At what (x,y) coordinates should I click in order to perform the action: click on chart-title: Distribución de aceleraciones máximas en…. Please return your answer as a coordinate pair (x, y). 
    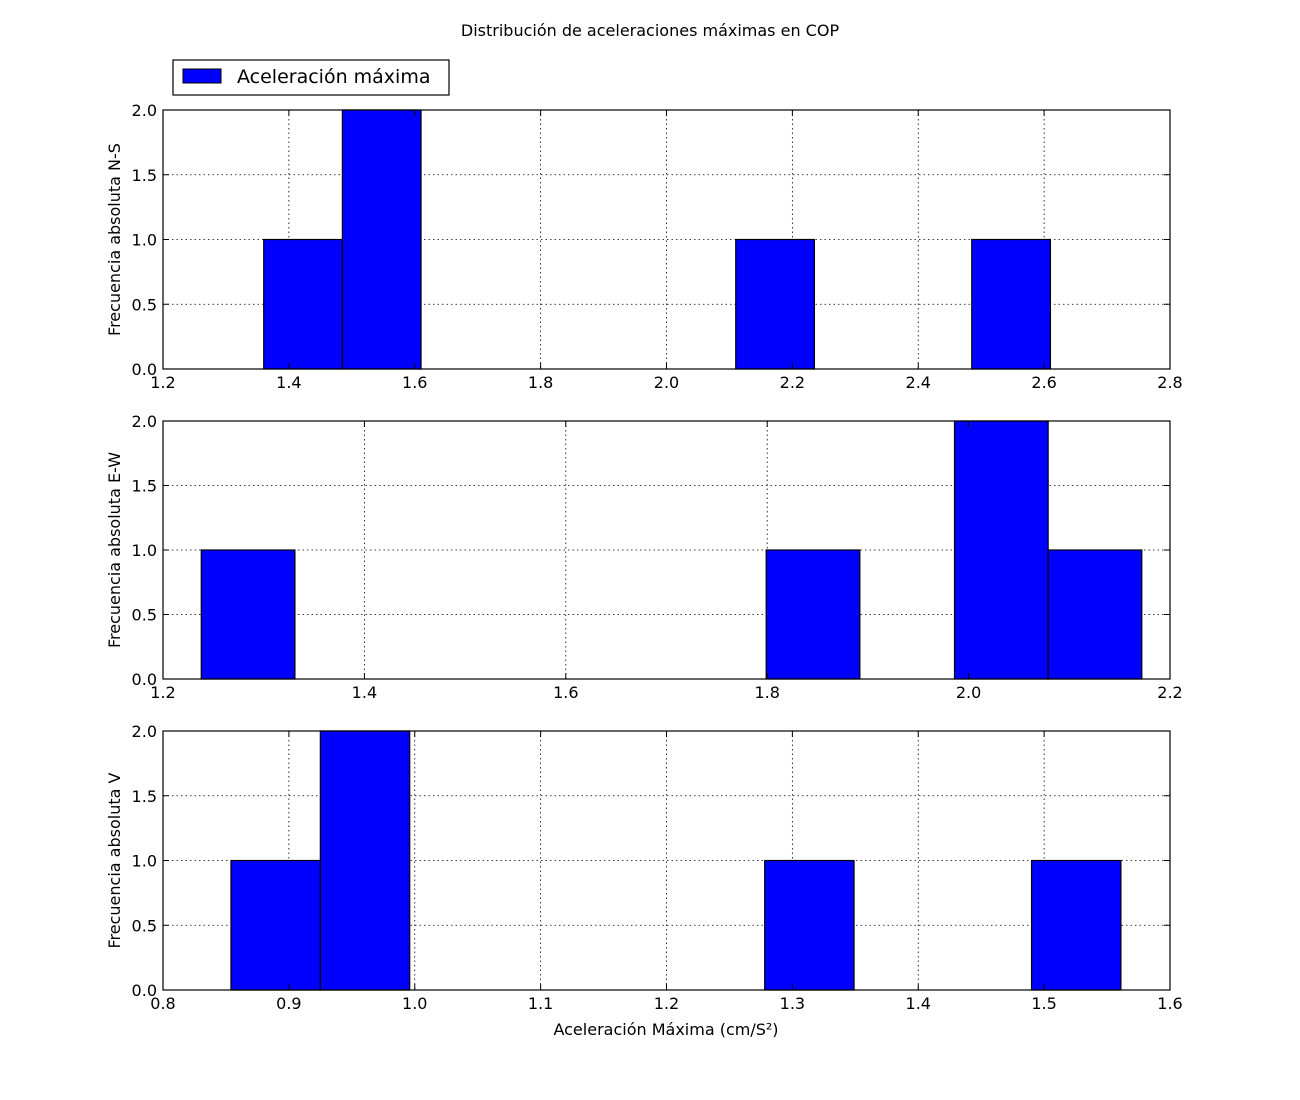
    Looking at the image, I should click on (650, 30).